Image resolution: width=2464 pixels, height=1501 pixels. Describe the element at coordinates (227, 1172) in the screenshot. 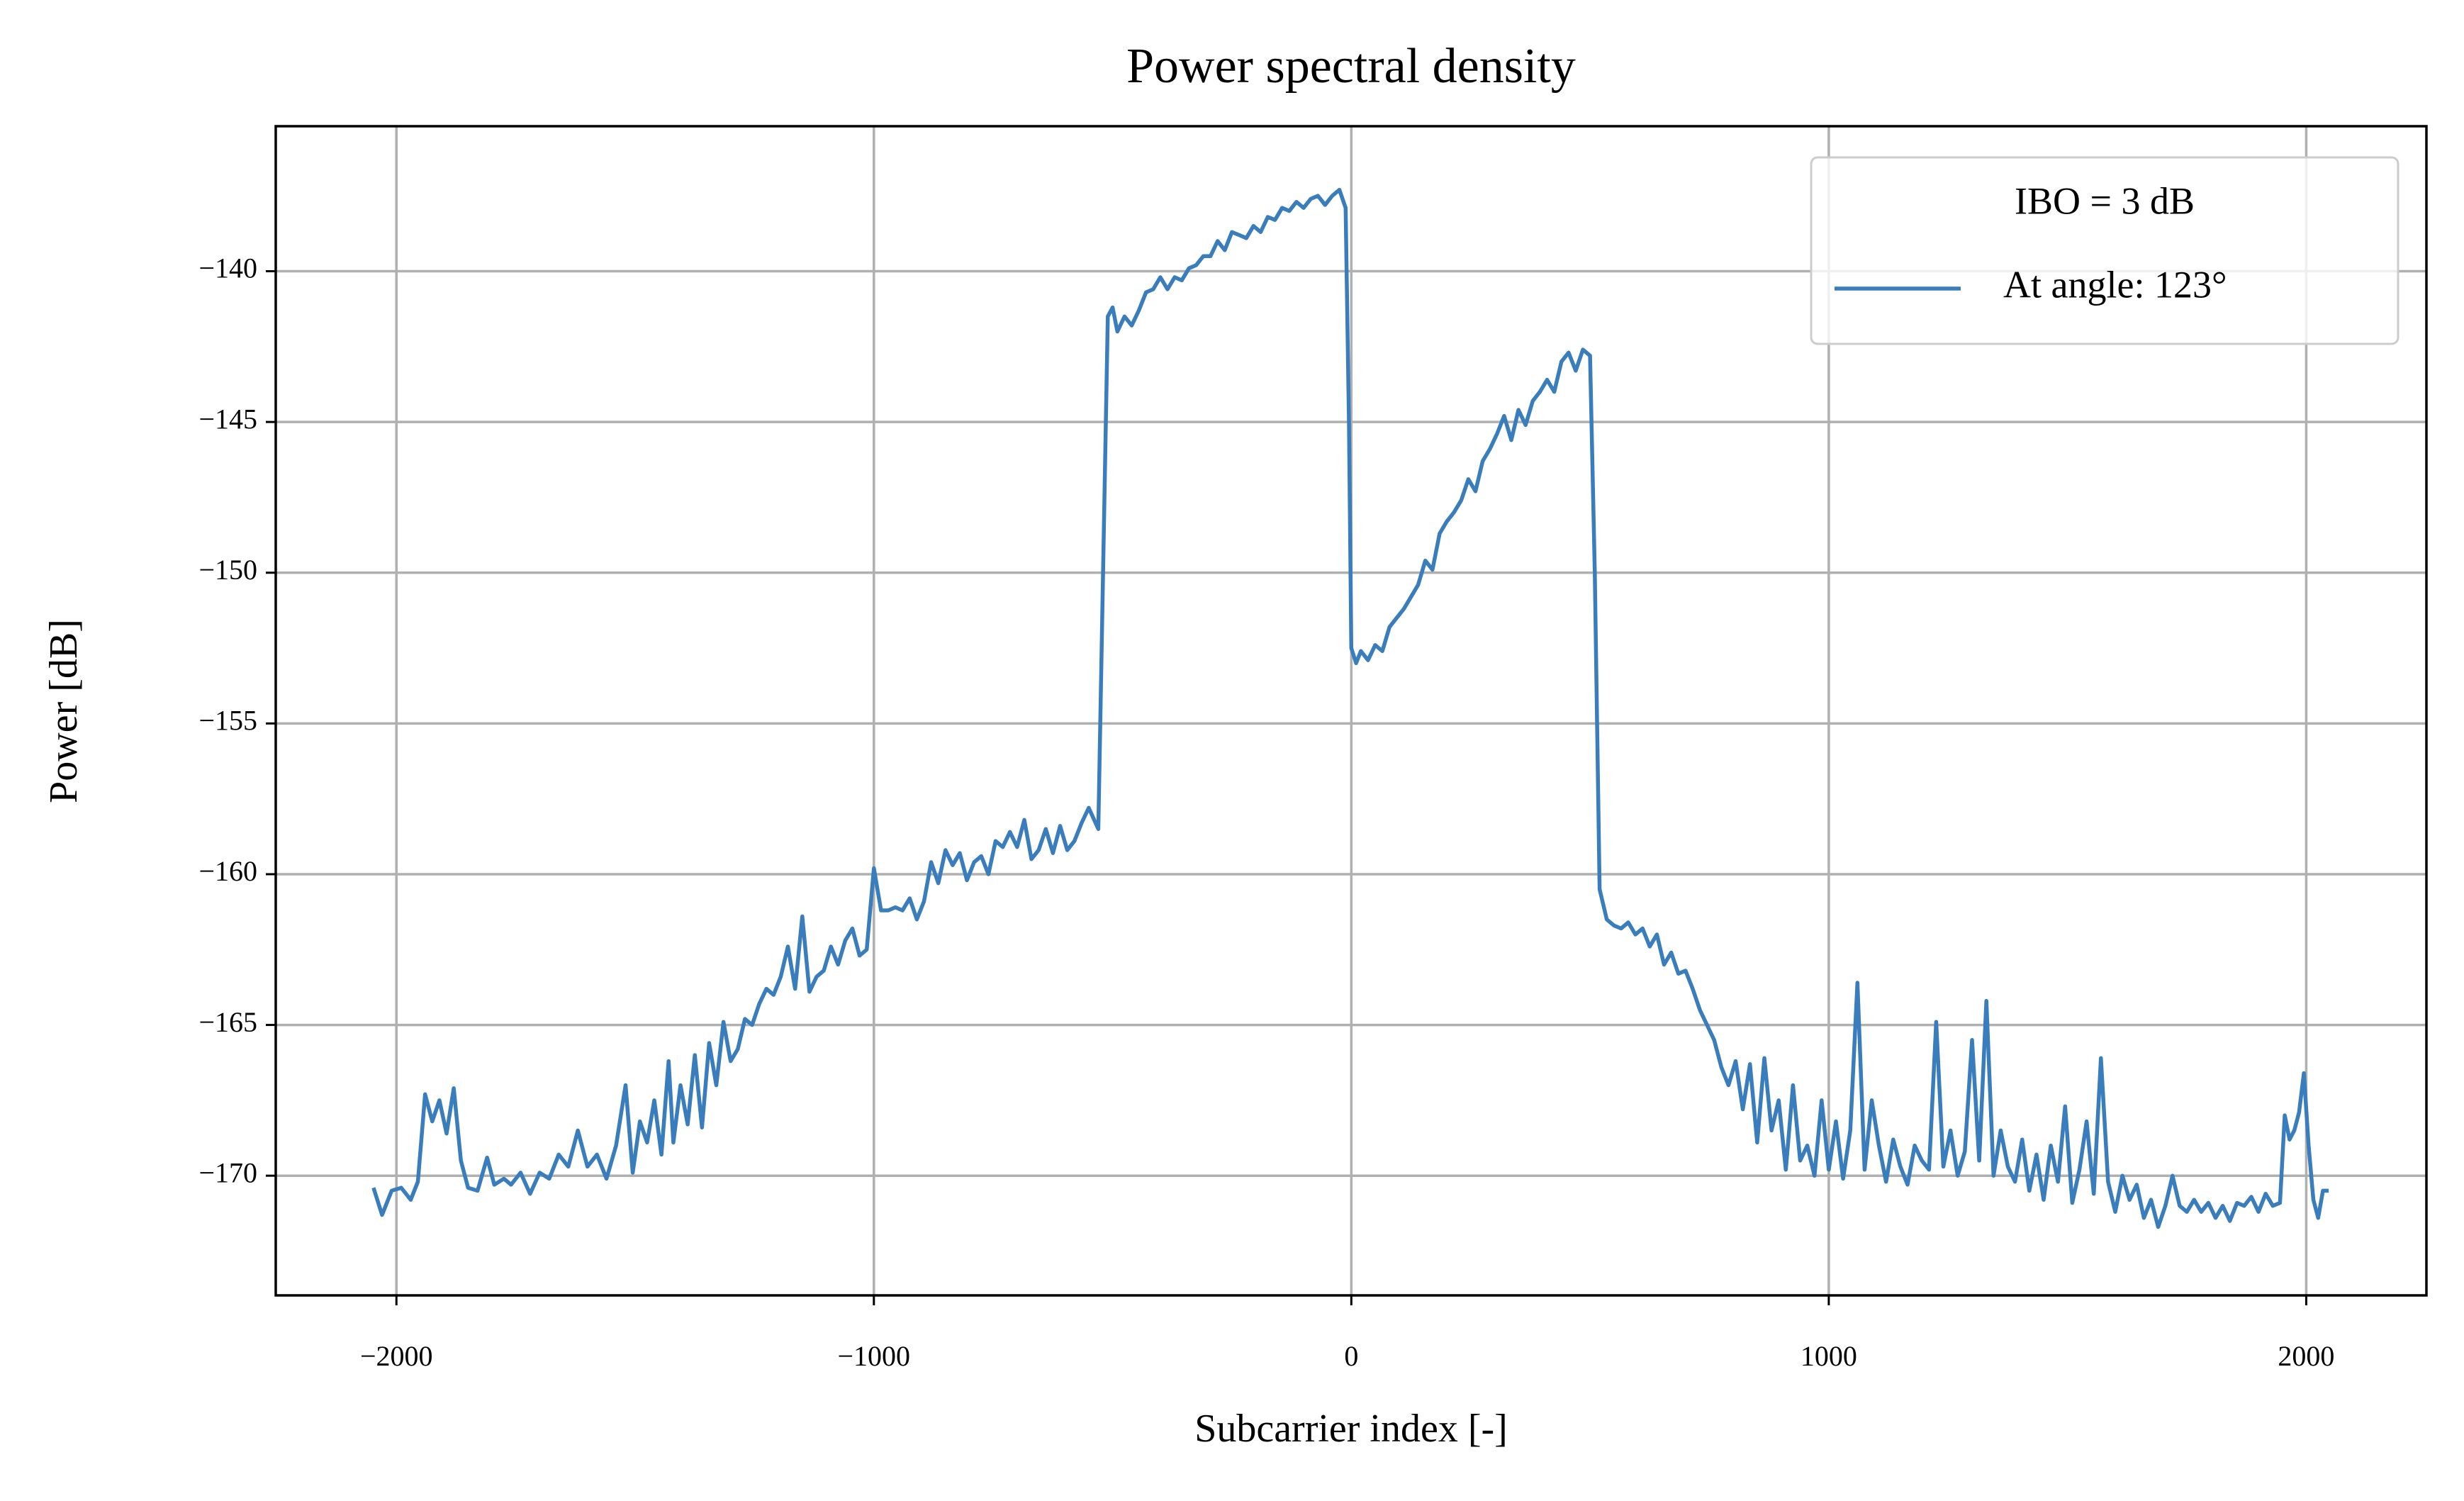

I see `y-tick-label: −170` at that location.